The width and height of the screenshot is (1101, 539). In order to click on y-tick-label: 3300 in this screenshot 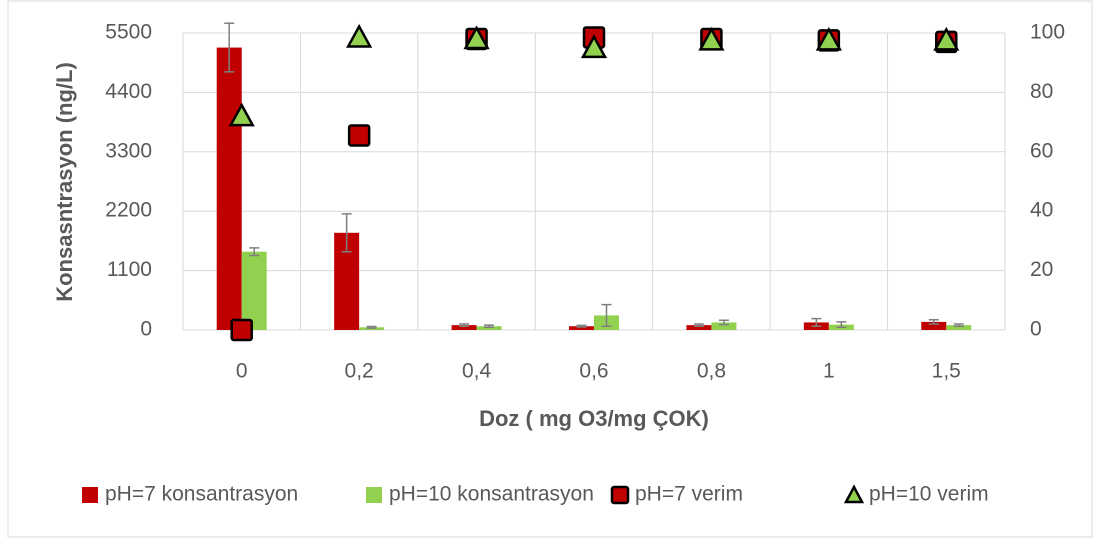, I will do `click(128, 150)`.